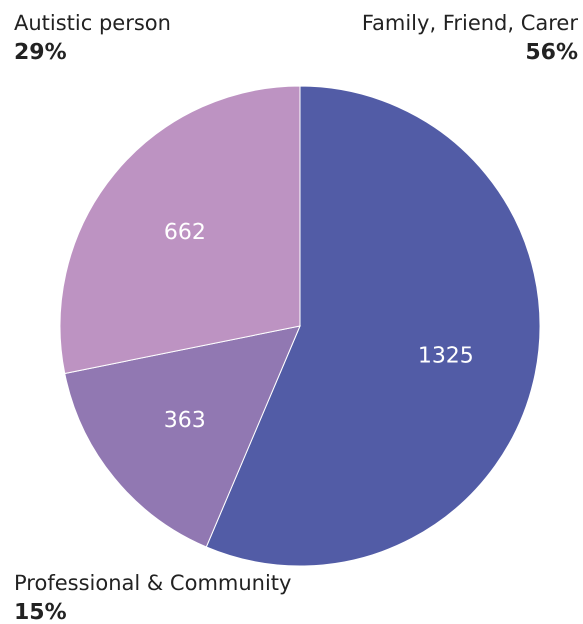  What do you see at coordinates (153, 583) in the screenshot?
I see `slice-label: Professional & Community` at bounding box center [153, 583].